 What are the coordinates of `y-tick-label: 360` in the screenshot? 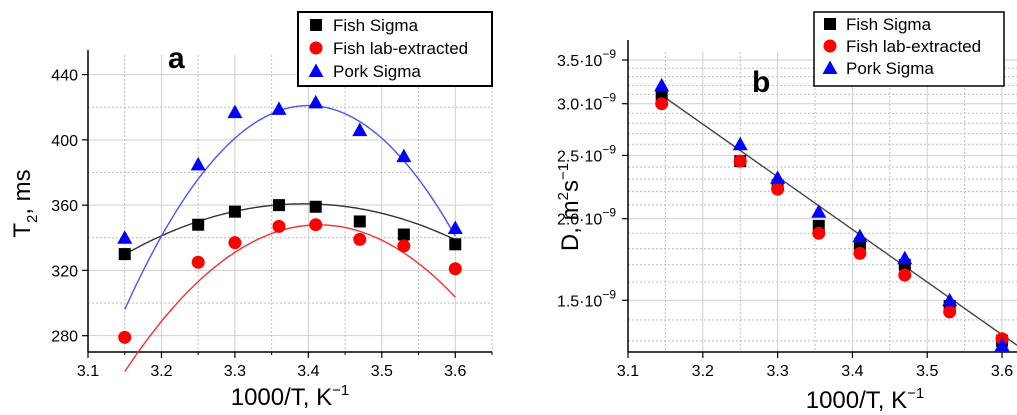 It's located at (64, 206).